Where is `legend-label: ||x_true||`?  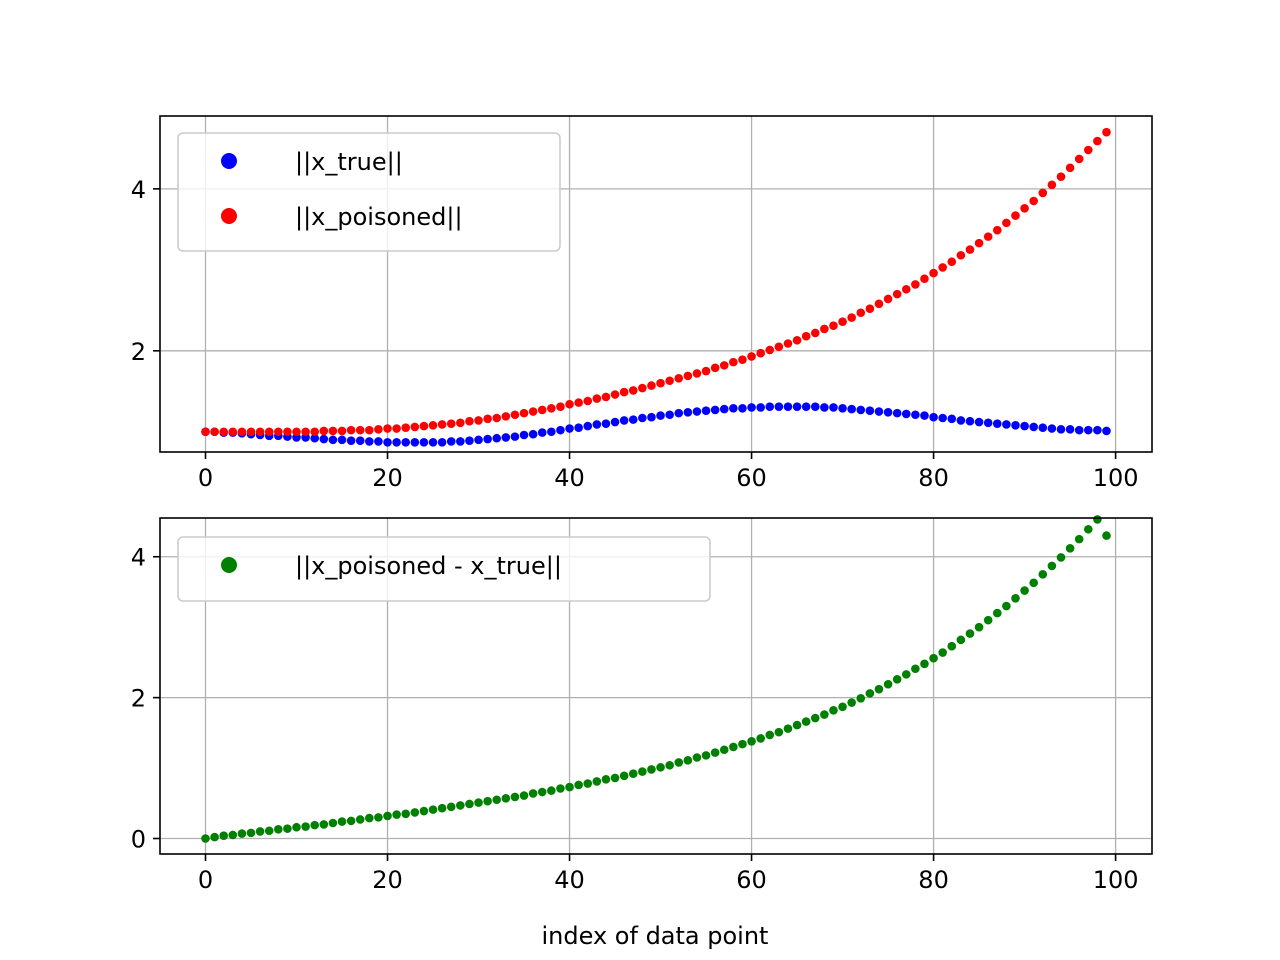 legend-label: ||x_true|| is located at coordinates (349, 162).